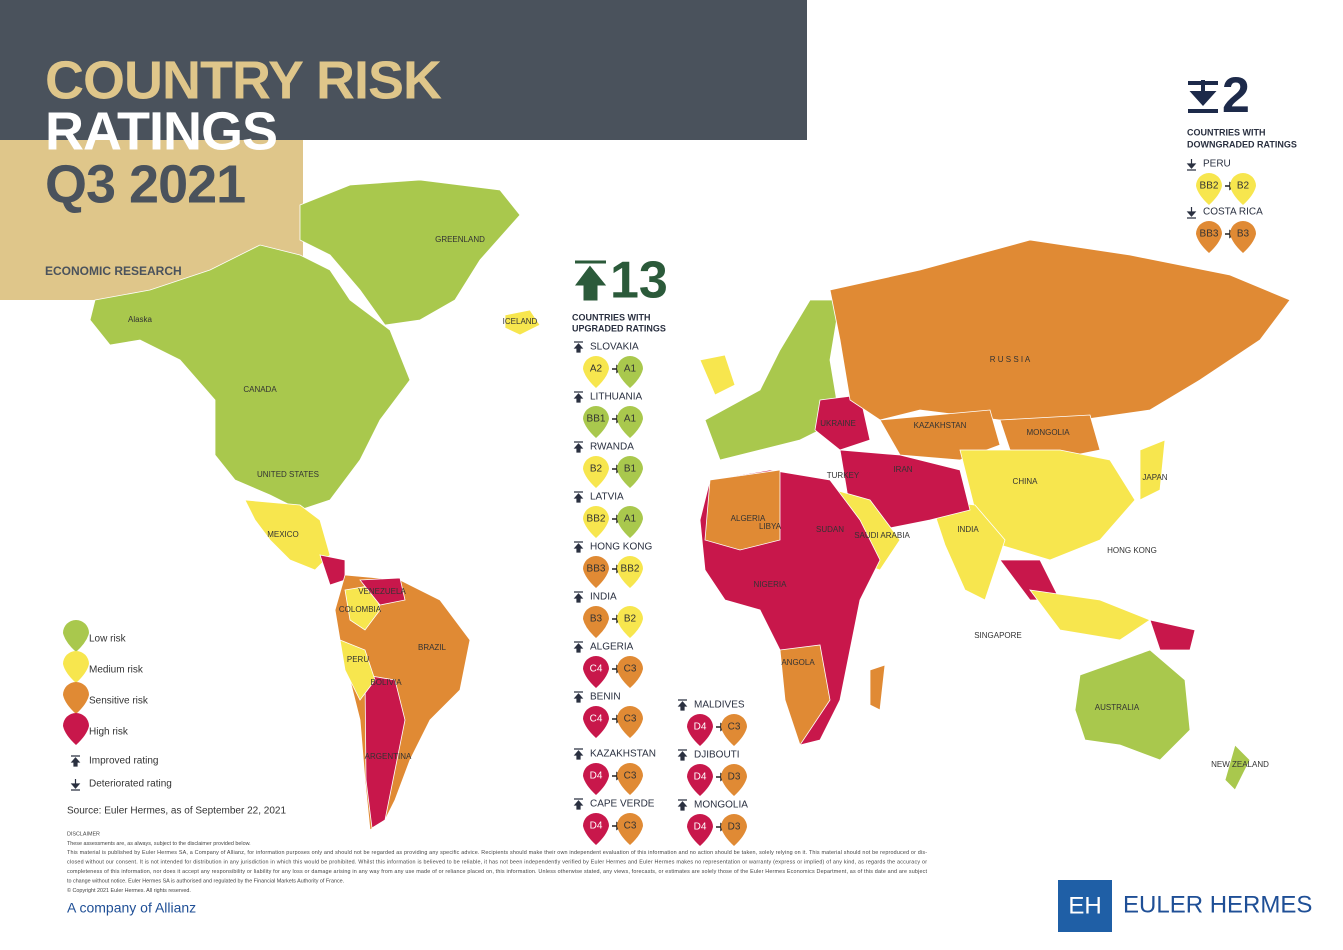 This screenshot has height=950, width=1343. I want to click on country-name: MALDIVES, so click(719, 705).